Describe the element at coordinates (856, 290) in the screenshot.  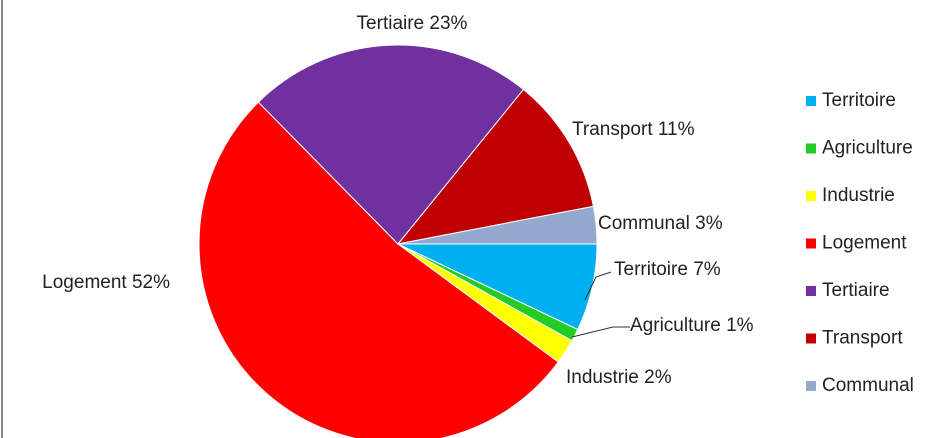
I see `legend-label: Tertiaire` at that location.